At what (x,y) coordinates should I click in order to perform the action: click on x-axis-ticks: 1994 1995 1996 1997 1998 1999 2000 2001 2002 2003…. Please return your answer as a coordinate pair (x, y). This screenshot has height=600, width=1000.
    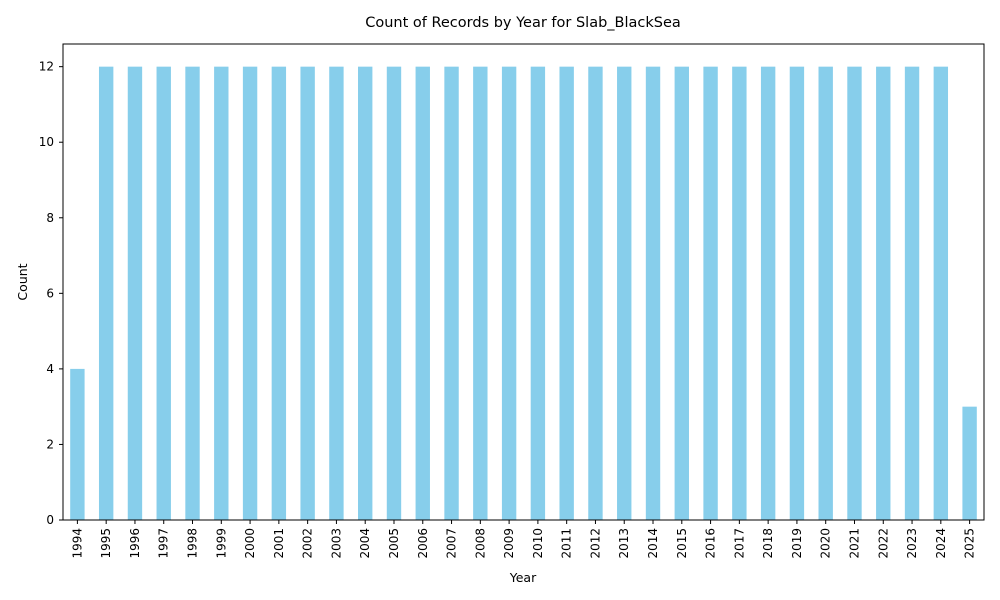
    Looking at the image, I should click on (523, 539).